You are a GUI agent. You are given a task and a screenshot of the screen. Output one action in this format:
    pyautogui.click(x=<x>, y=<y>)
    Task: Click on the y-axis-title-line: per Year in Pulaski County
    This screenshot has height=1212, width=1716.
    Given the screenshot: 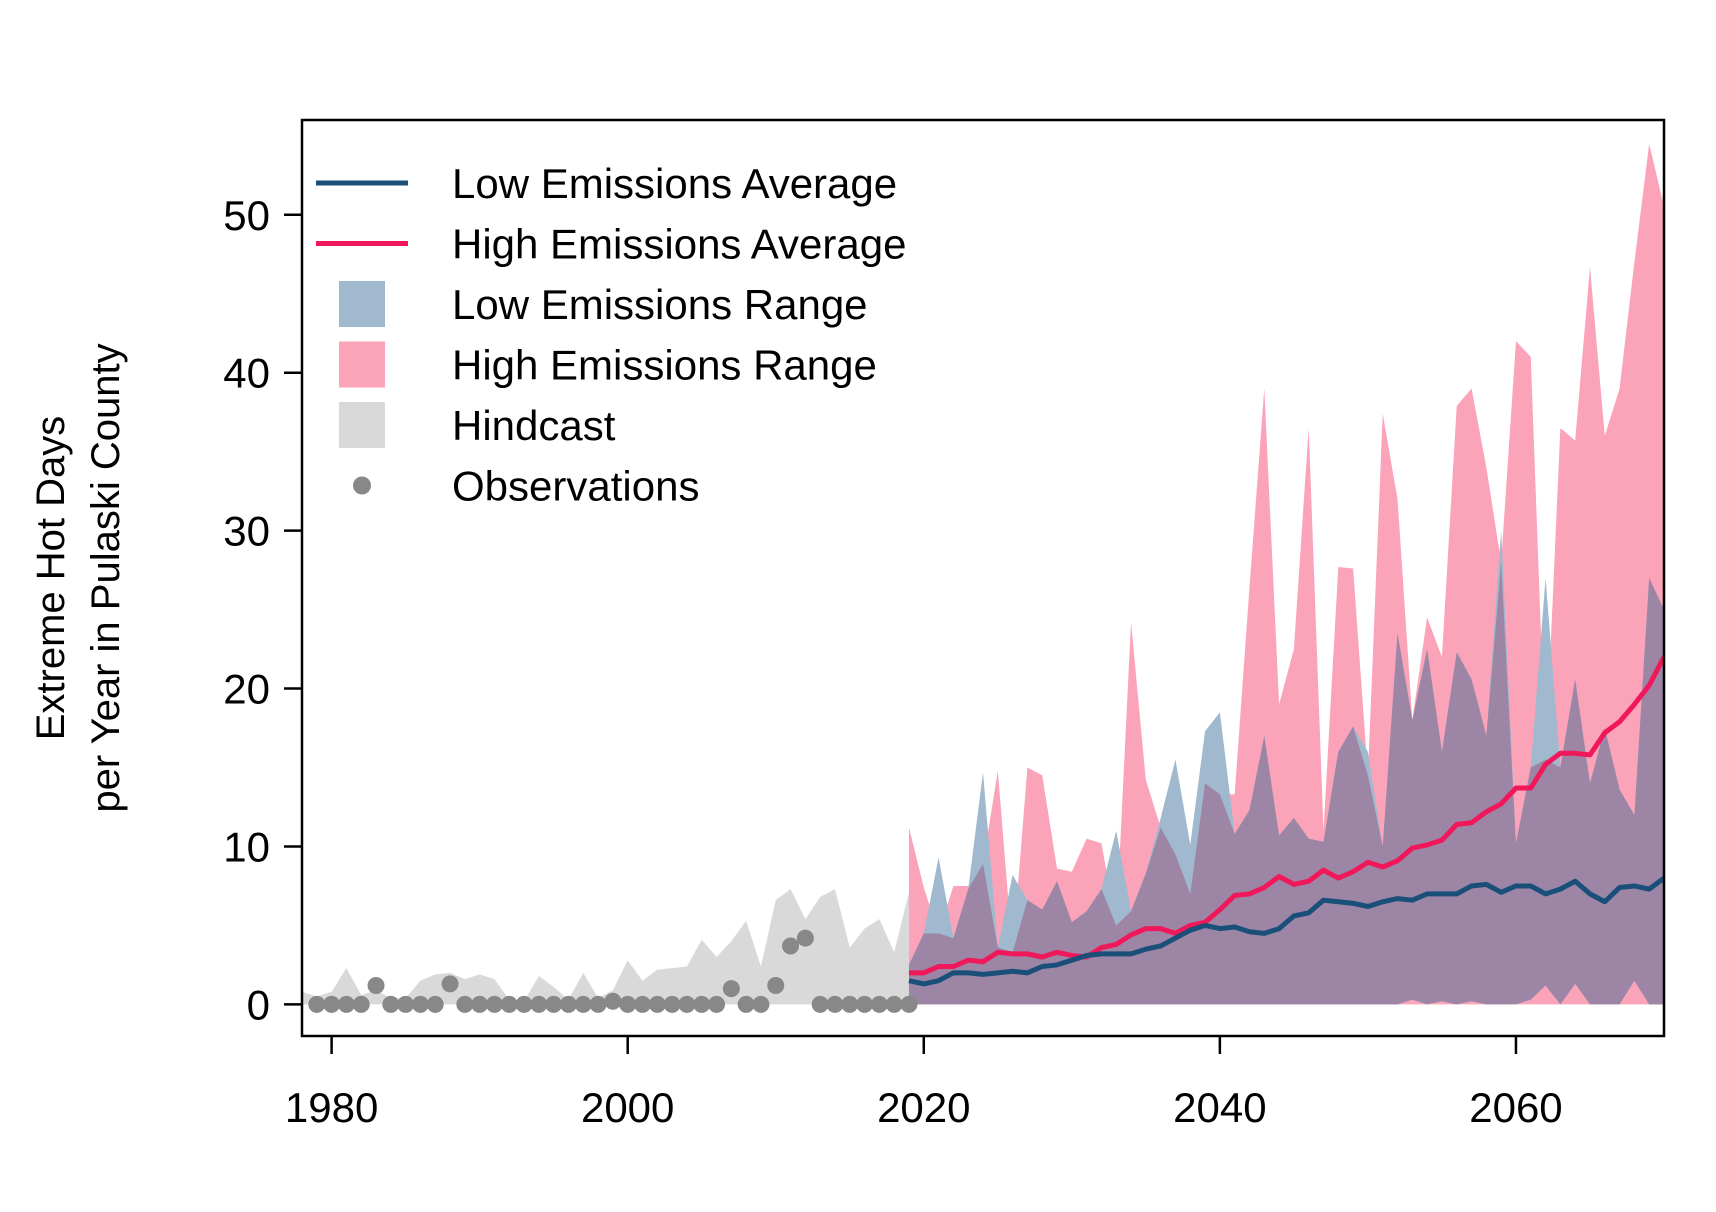 What is the action you would take?
    pyautogui.click(x=106, y=577)
    